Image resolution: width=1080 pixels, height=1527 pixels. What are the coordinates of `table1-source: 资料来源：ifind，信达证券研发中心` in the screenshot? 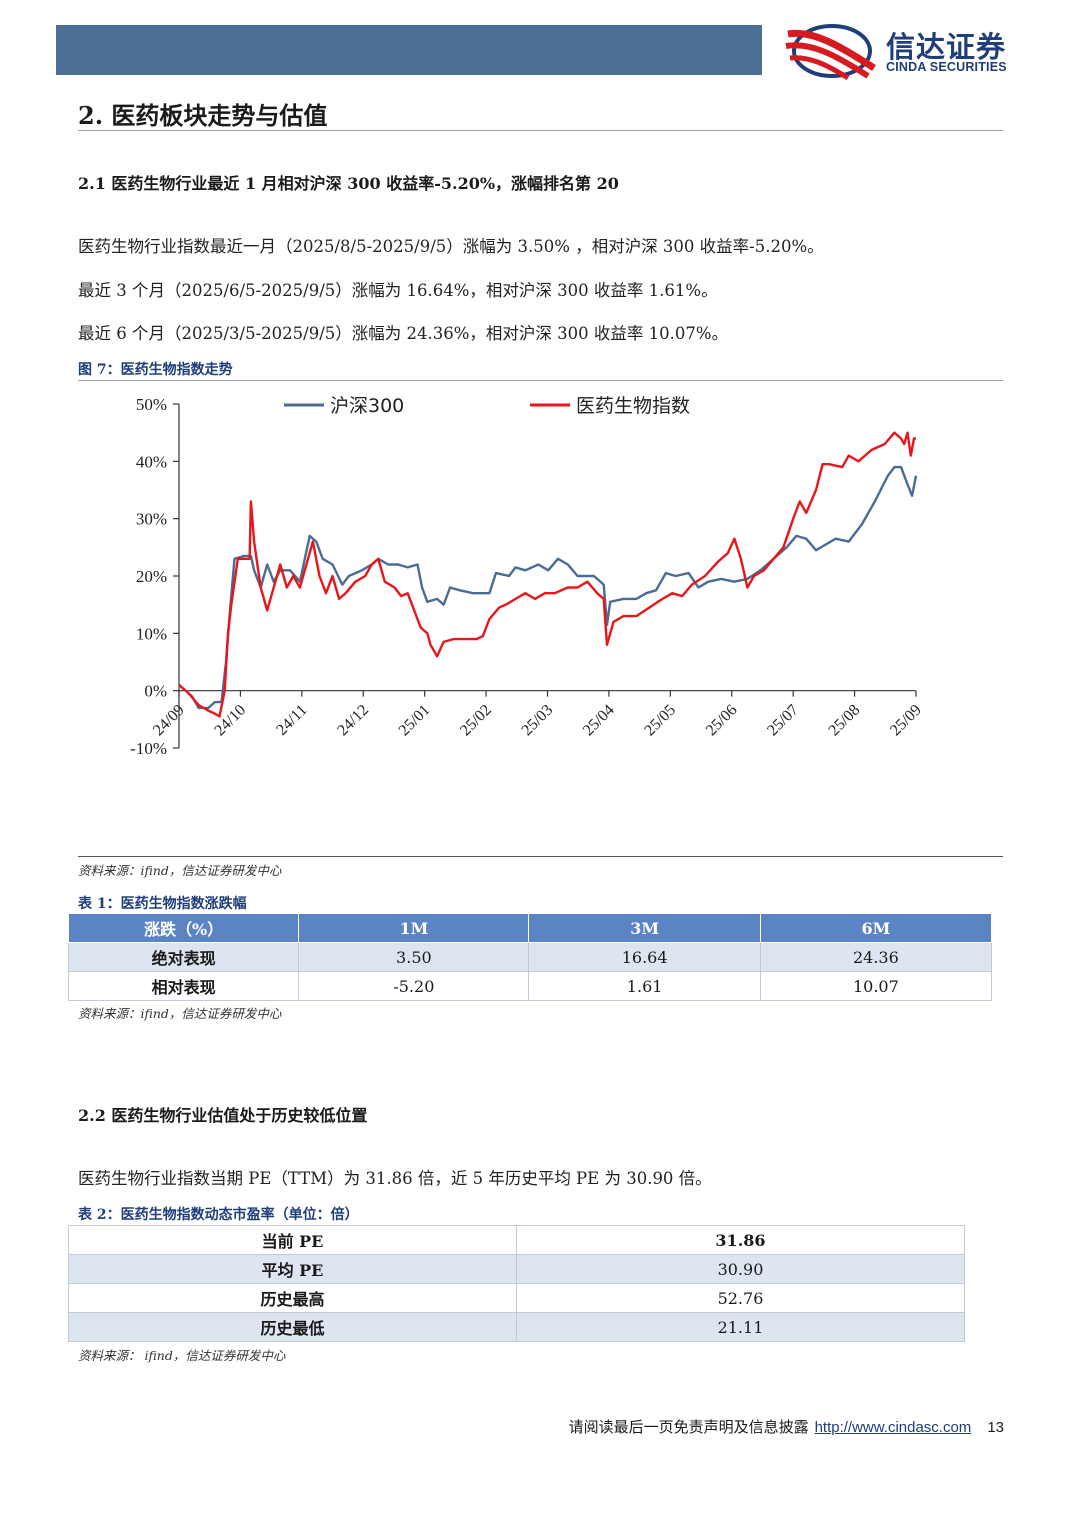 It's located at (180, 1013).